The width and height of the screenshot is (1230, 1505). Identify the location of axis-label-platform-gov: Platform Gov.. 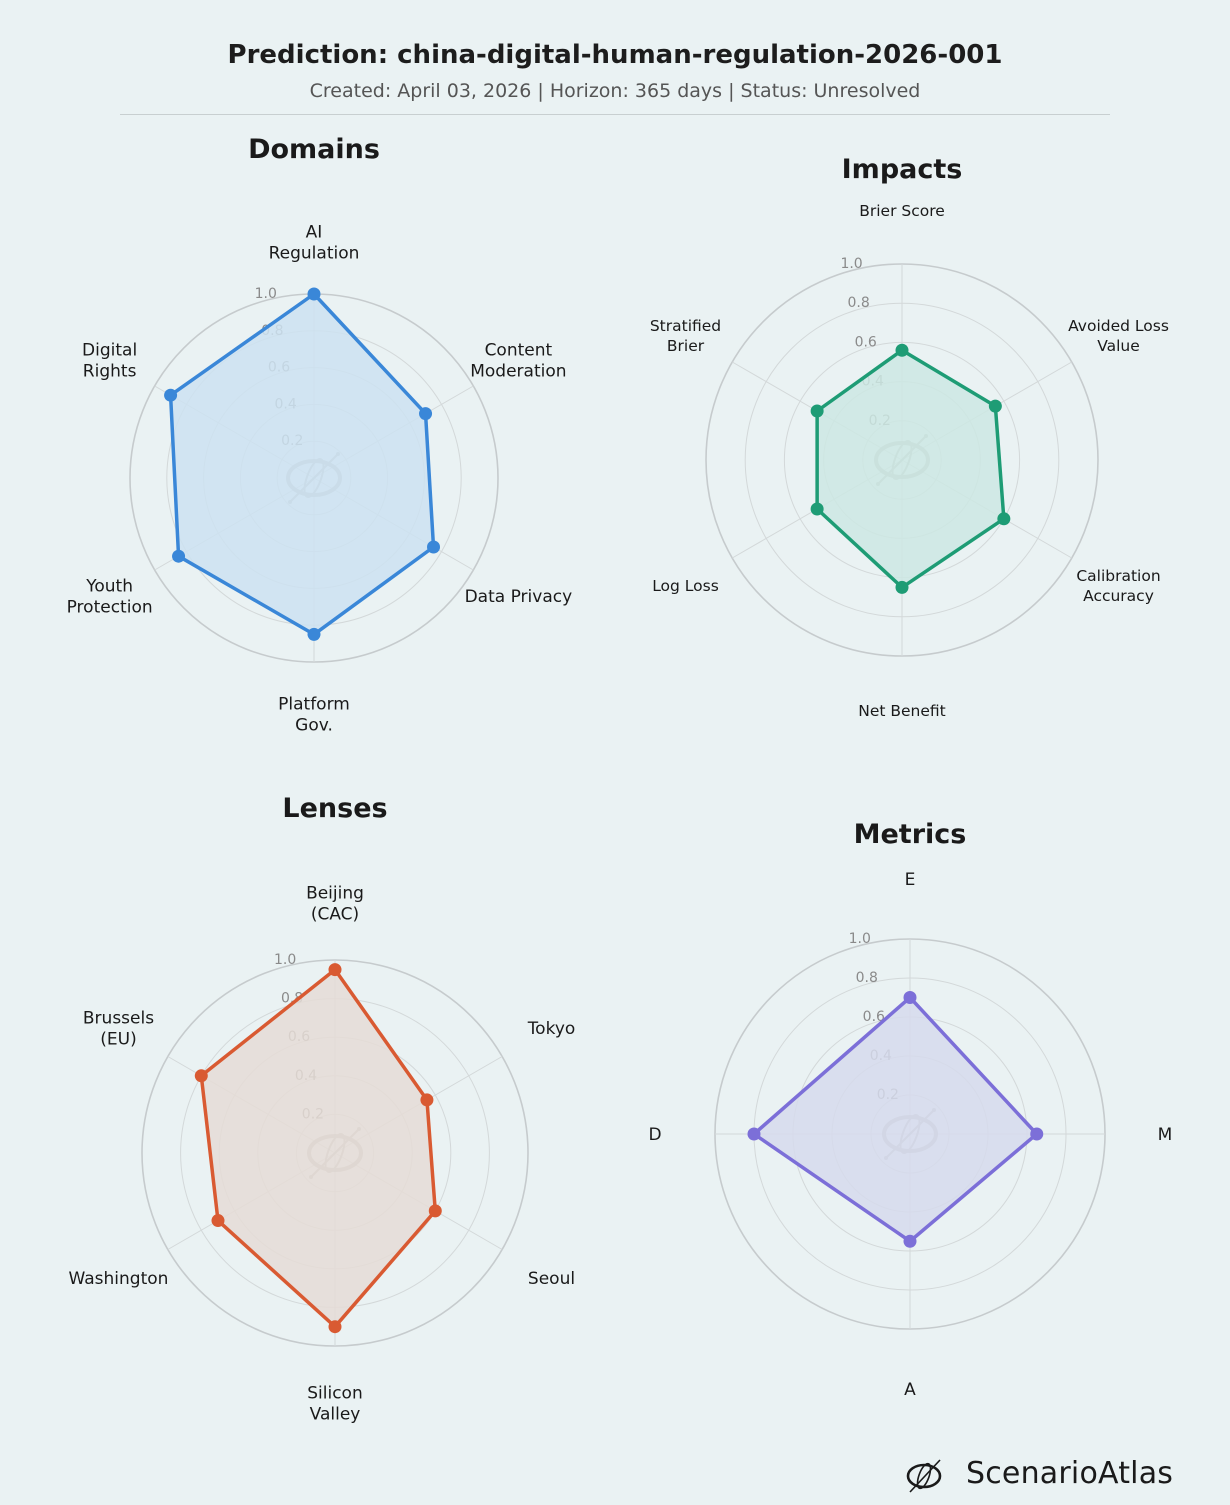
(314, 715).